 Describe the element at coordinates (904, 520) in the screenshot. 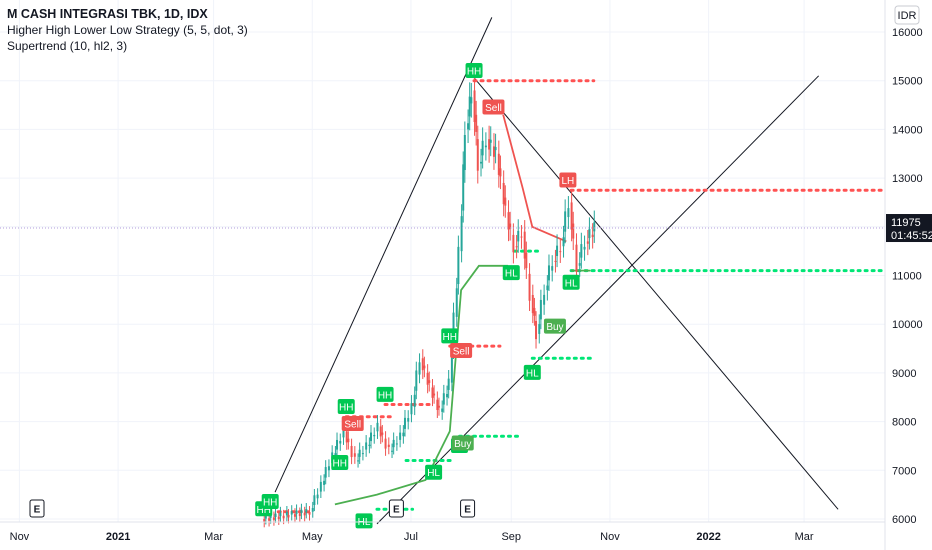

I see `price-tick-label: 6000` at that location.